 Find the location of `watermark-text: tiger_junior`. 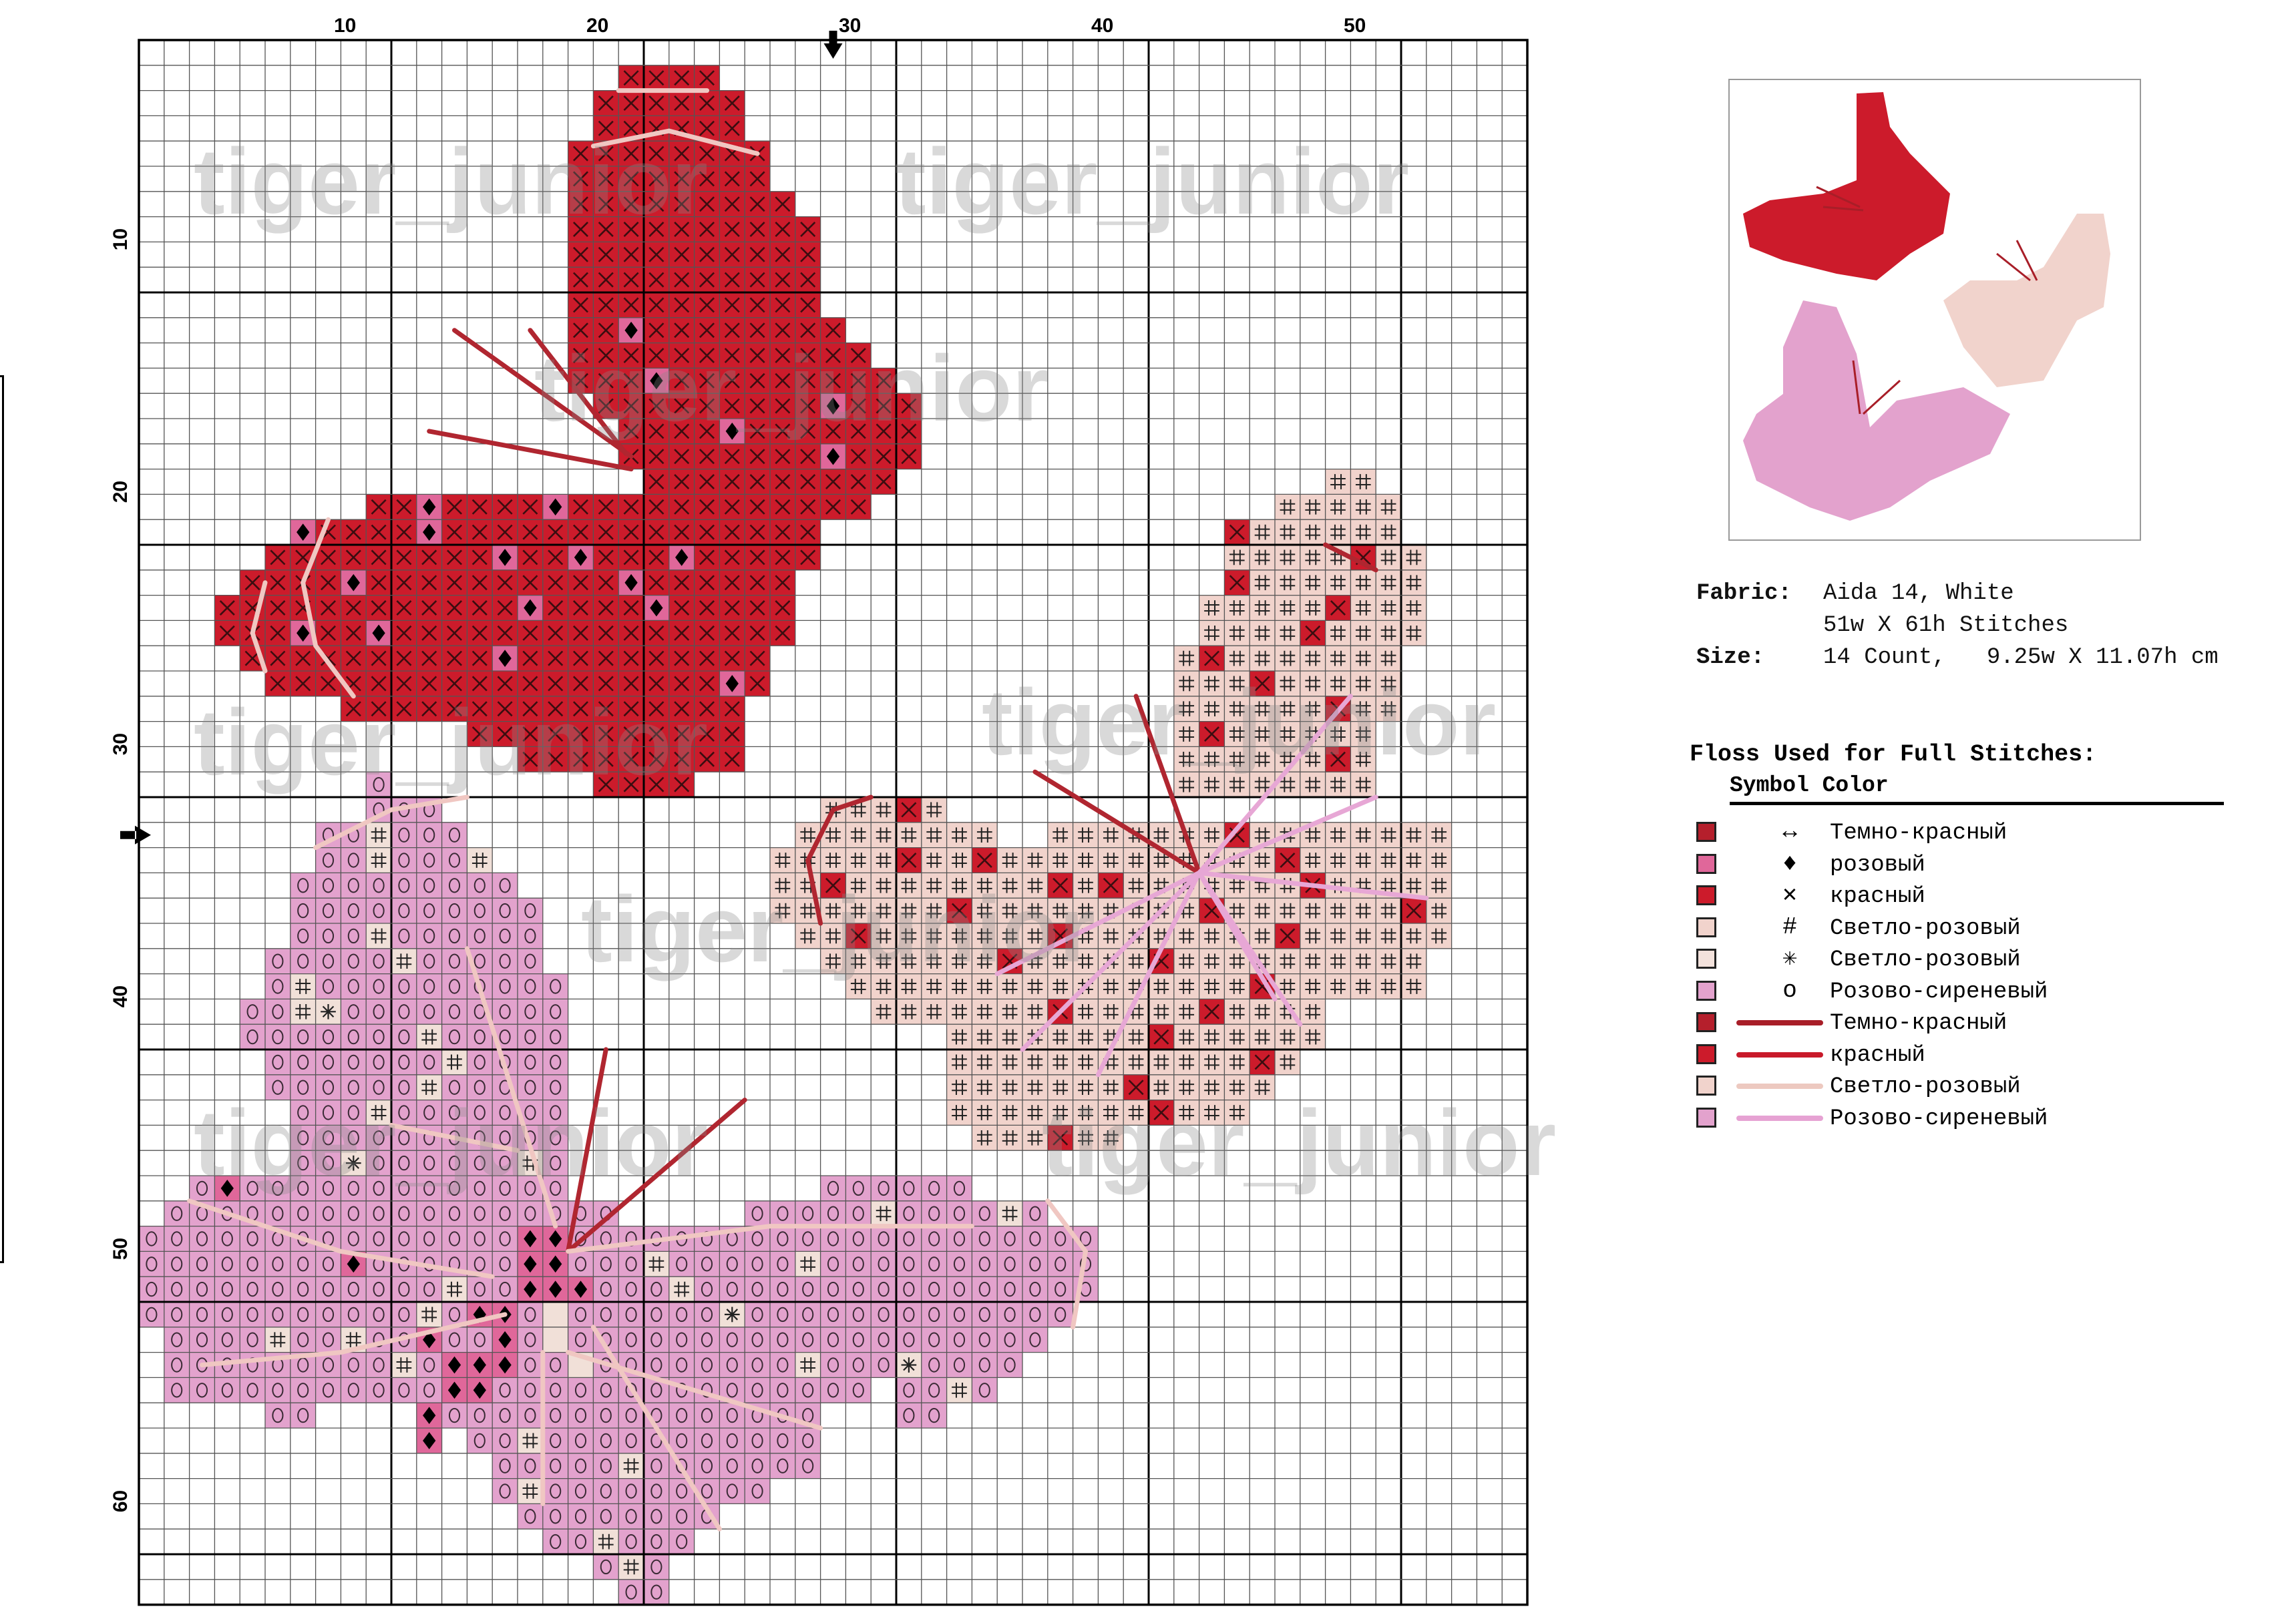

watermark-text: tiger_junior is located at coordinates (838, 929).